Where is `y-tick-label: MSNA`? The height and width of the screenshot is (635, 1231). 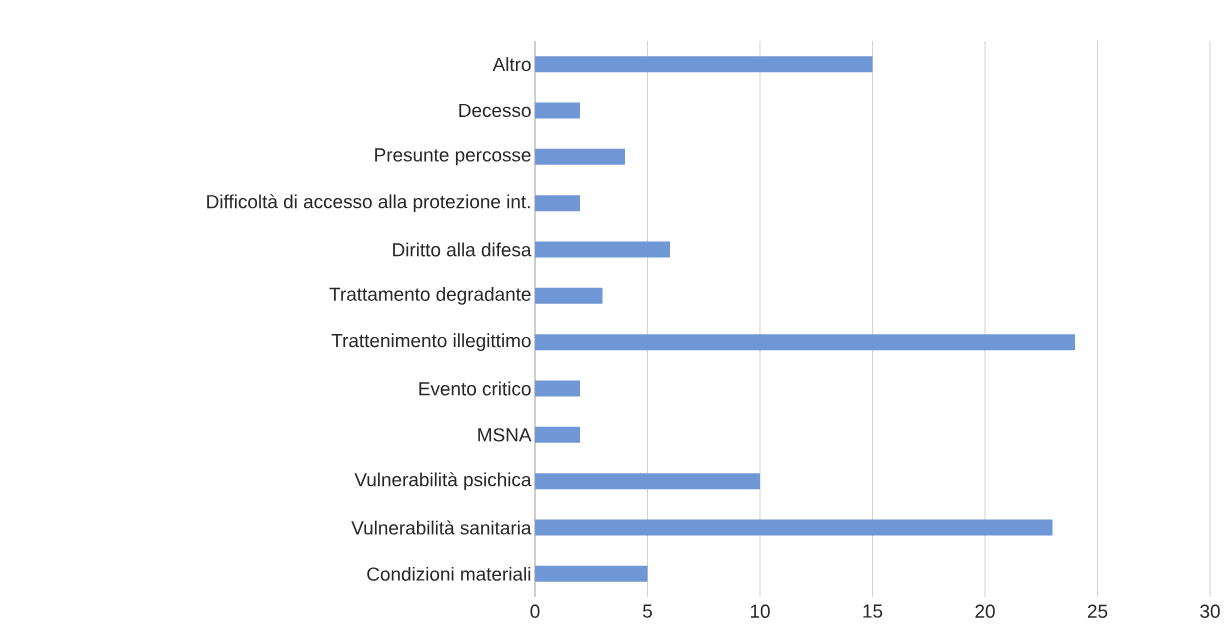
y-tick-label: MSNA is located at coordinates (505, 435).